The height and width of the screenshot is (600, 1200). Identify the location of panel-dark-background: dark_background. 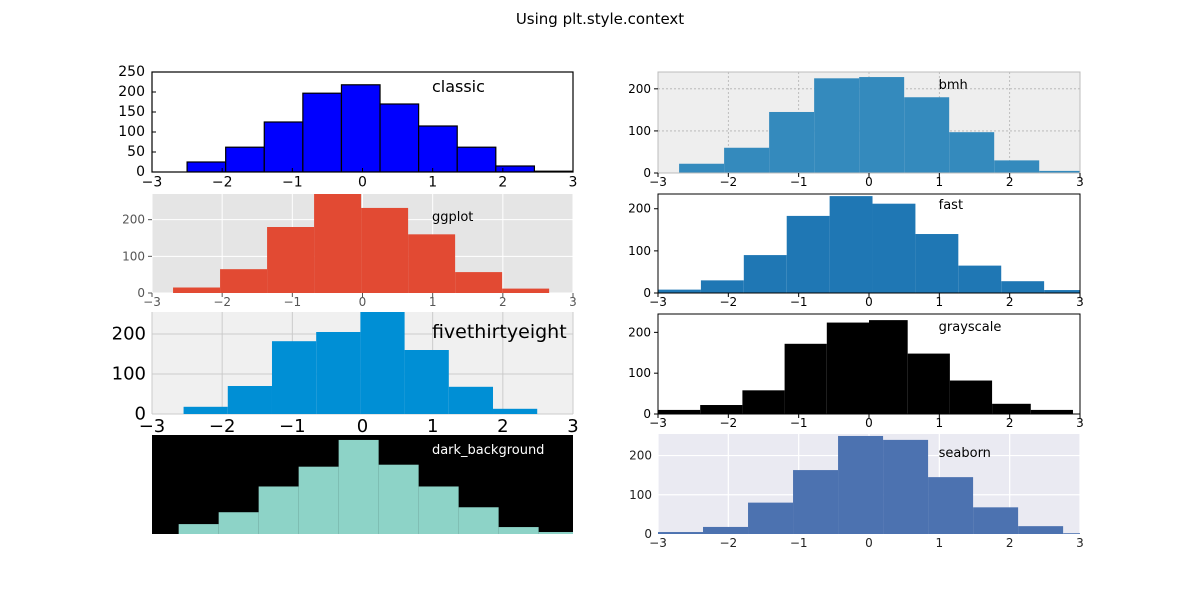
(362, 484).